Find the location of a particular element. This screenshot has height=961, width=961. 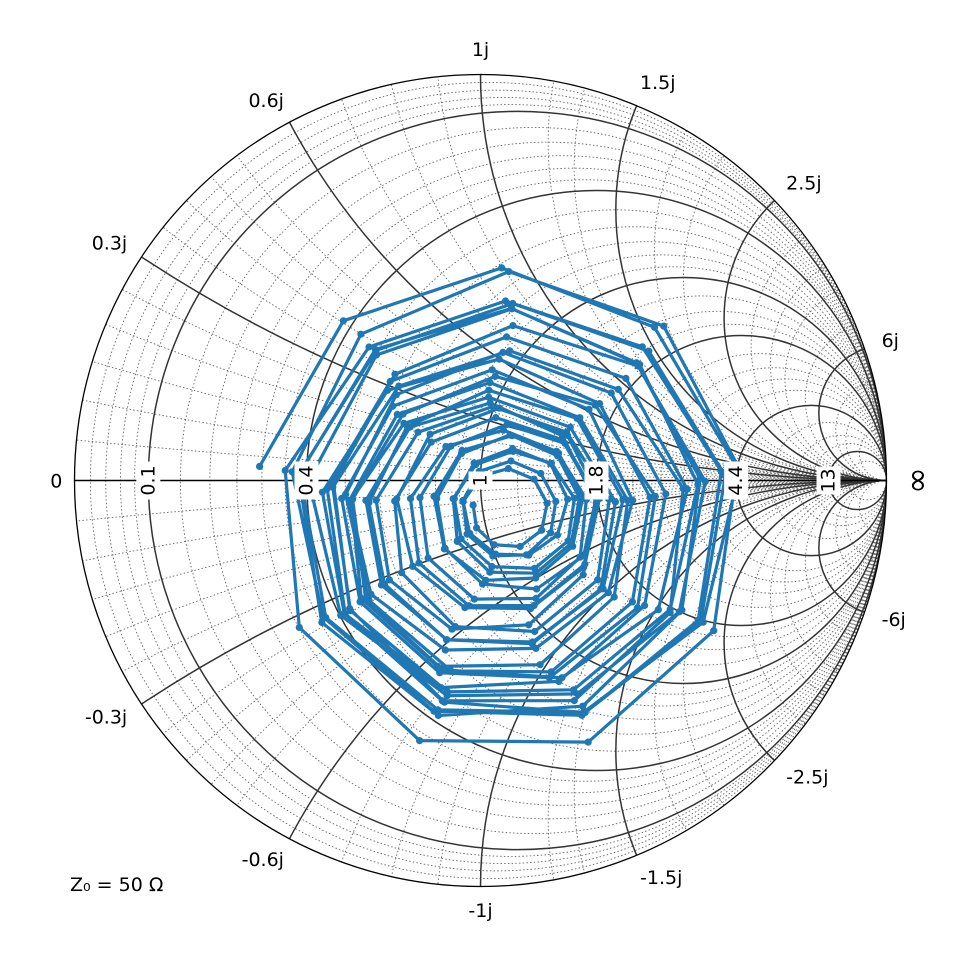

resistance-label: 0.1 is located at coordinates (148, 480).